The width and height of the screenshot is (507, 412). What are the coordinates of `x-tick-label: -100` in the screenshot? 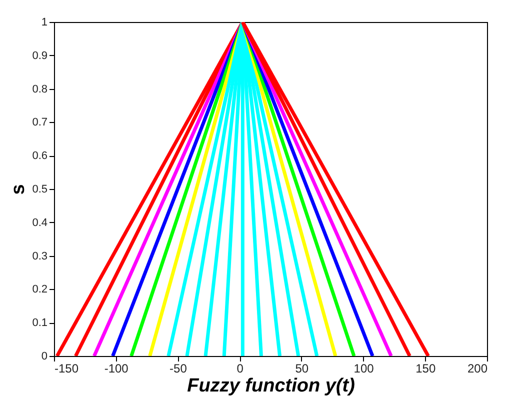 It's located at (116, 369).